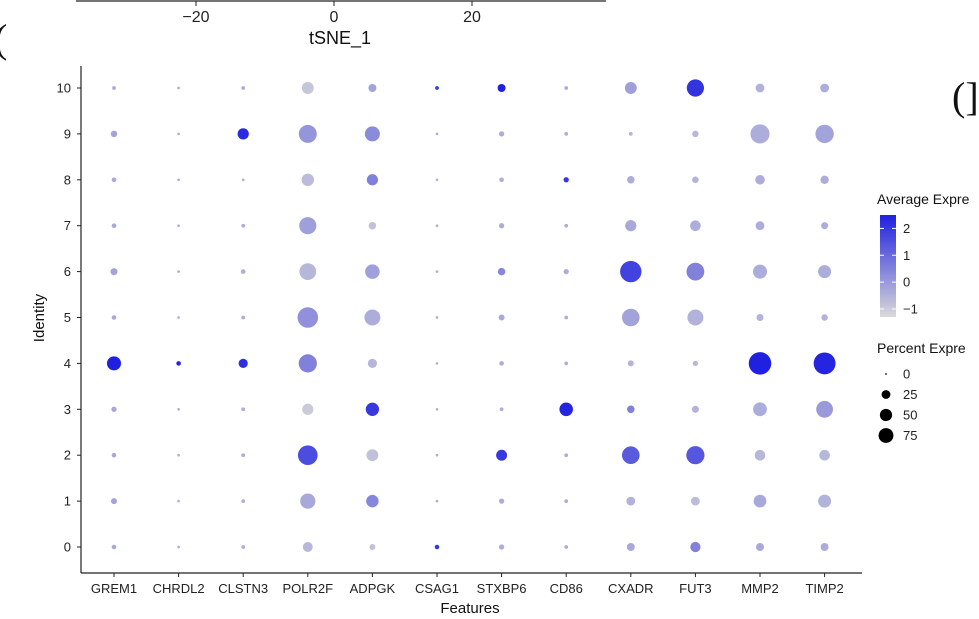 The height and width of the screenshot is (619, 979). I want to click on y-tick-label: 9, so click(67, 133).